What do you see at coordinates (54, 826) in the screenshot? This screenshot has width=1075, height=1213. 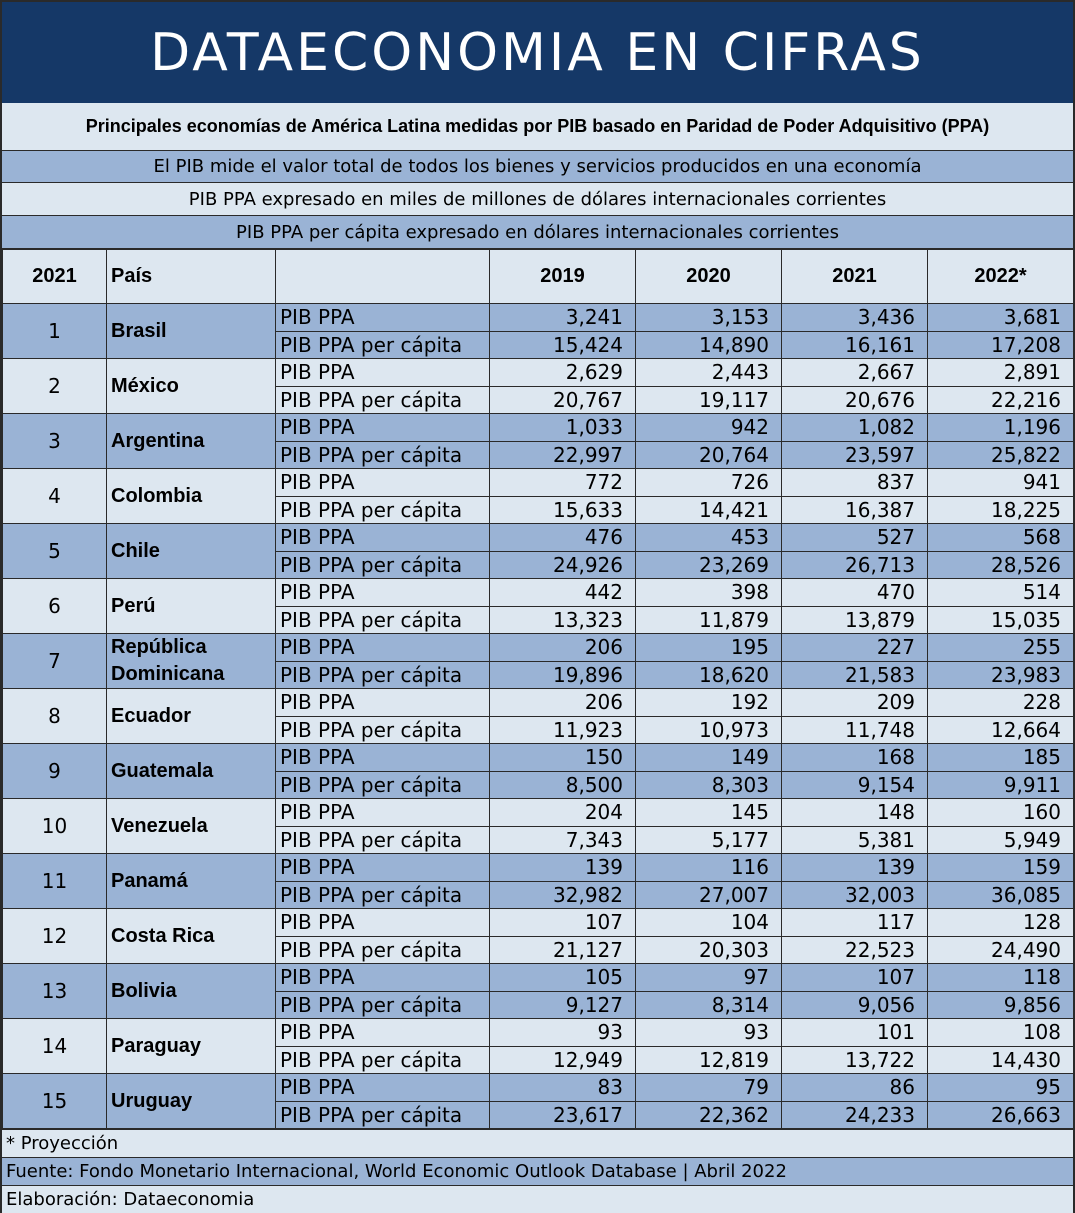 I see `rank-cell: 10` at bounding box center [54, 826].